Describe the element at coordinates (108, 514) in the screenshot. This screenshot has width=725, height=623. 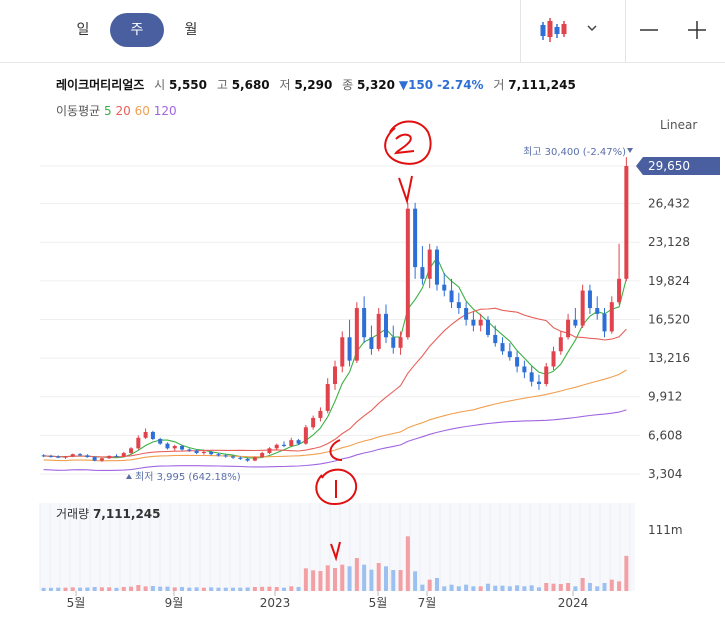
I see `volume-label: 거래량 7,111,245` at that location.